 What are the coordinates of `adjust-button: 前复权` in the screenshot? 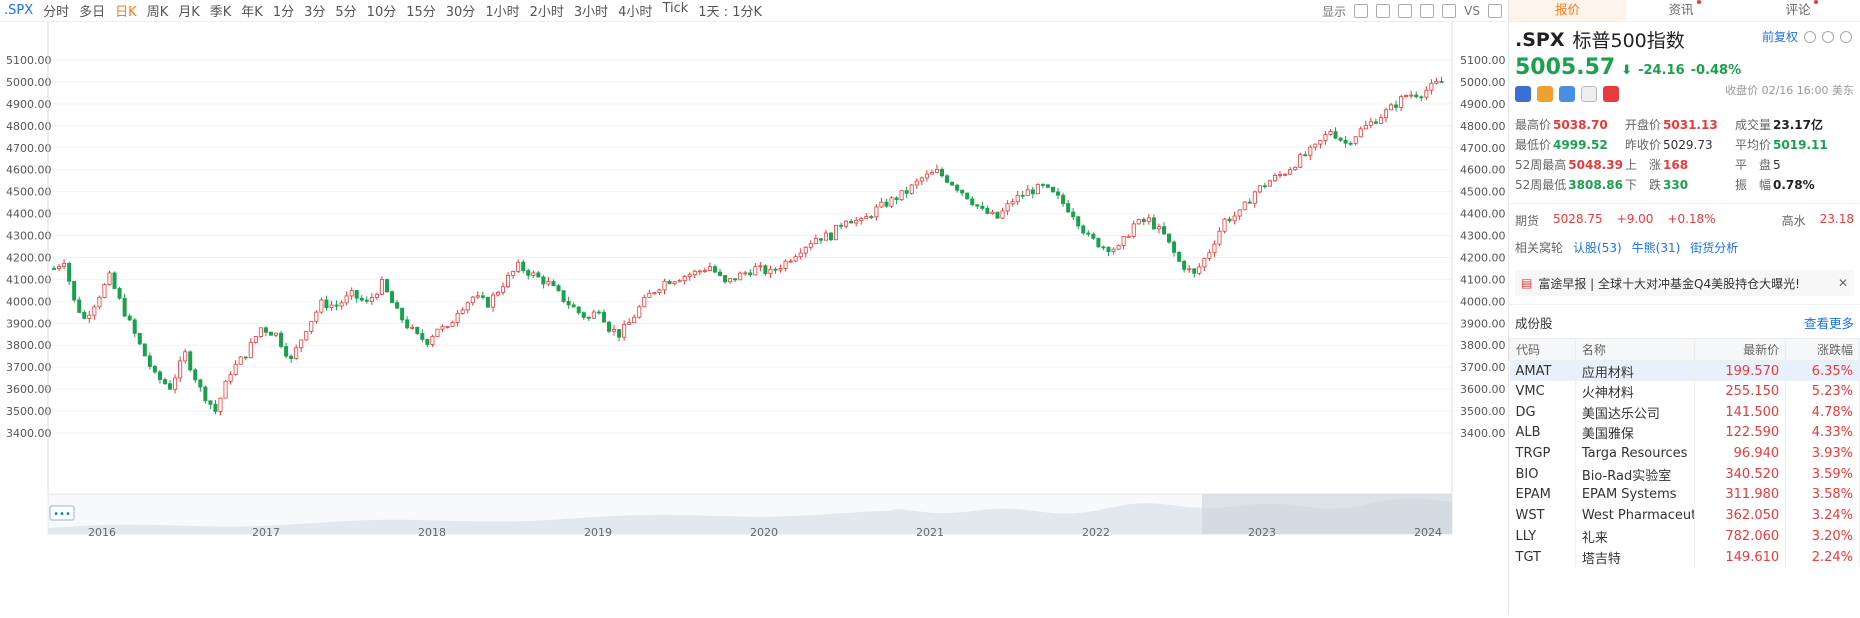 It's located at (1779, 37).